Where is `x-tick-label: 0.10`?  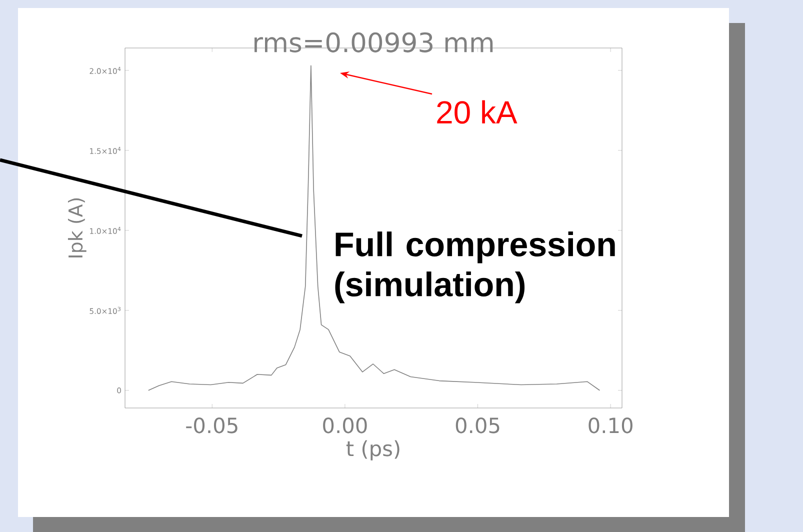 x-tick-label: 0.10 is located at coordinates (610, 426).